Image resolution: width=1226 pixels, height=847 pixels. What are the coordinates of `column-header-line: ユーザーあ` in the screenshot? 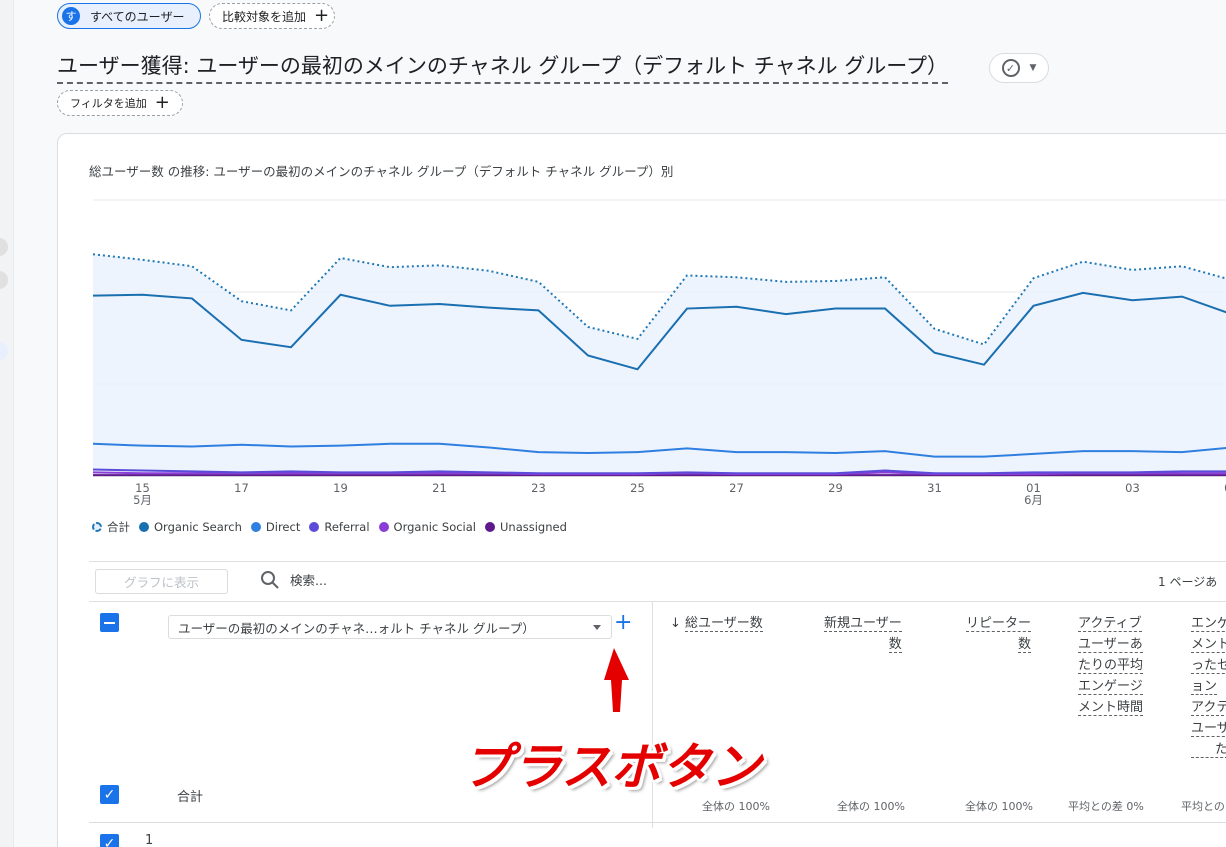 It's located at (1110, 645).